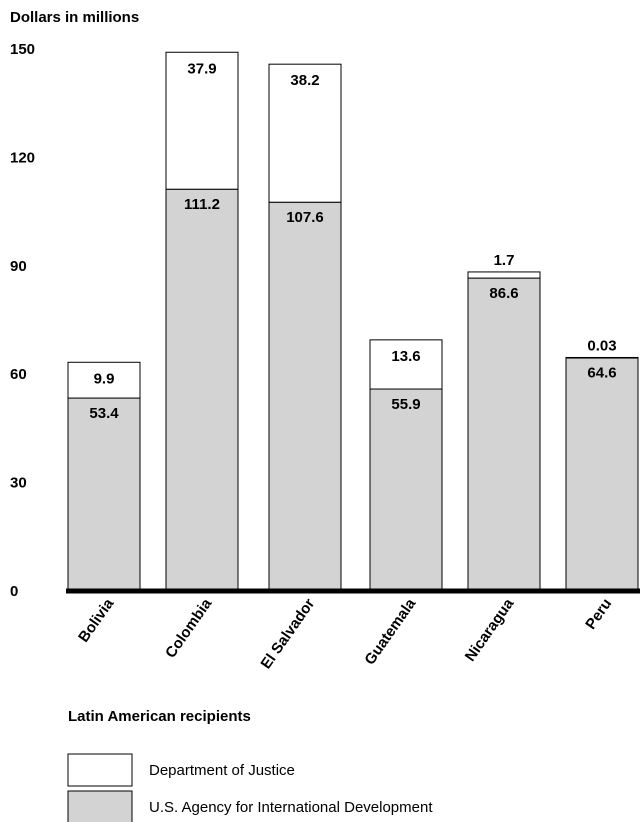  Describe the element at coordinates (390, 631) in the screenshot. I see `category-label-guatemala: Guatemala` at that location.